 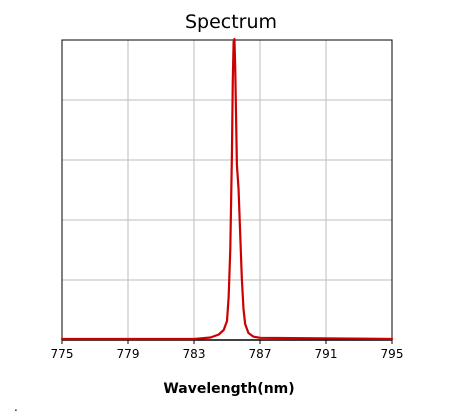 I want to click on x-tick-label: 779, so click(x=128, y=354).